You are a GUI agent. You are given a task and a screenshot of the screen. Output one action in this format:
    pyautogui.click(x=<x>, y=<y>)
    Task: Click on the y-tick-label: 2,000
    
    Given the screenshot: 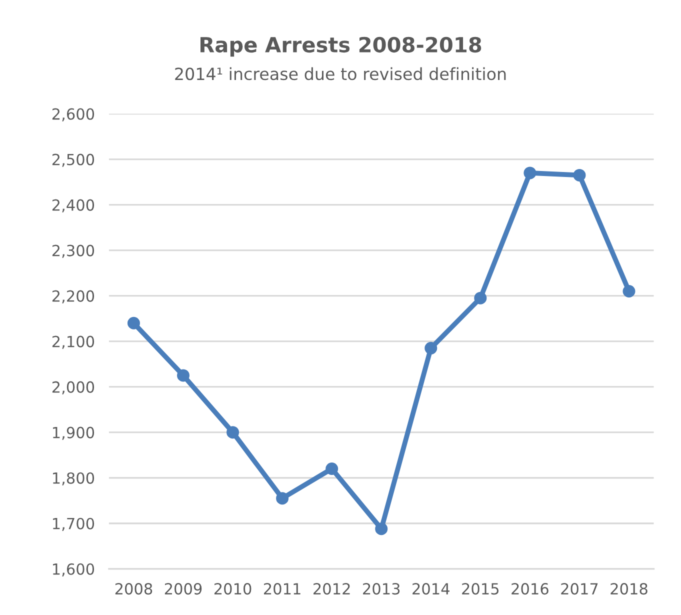 What is the action you would take?
    pyautogui.click(x=73, y=387)
    